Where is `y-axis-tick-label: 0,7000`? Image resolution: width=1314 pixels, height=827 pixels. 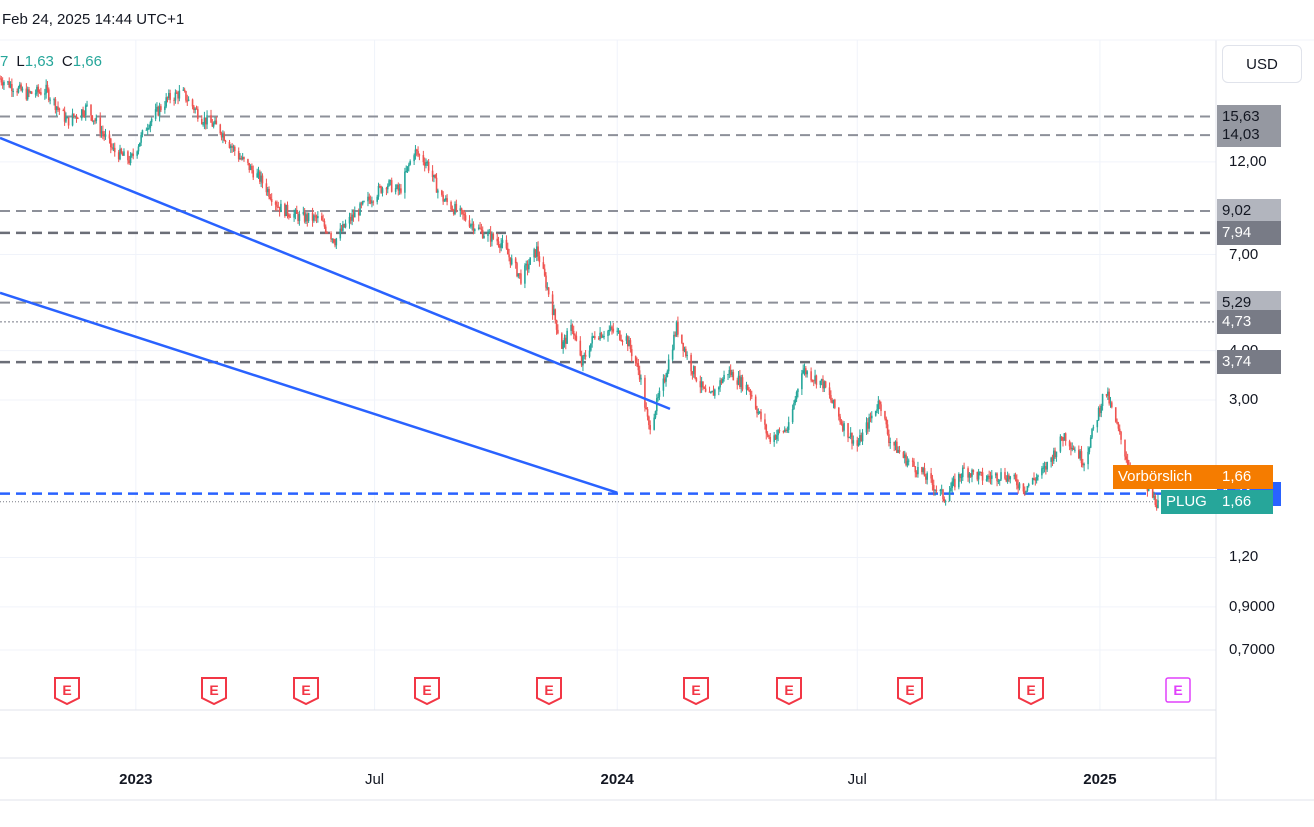
y-axis-tick-label: 0,7000 is located at coordinates (1252, 650).